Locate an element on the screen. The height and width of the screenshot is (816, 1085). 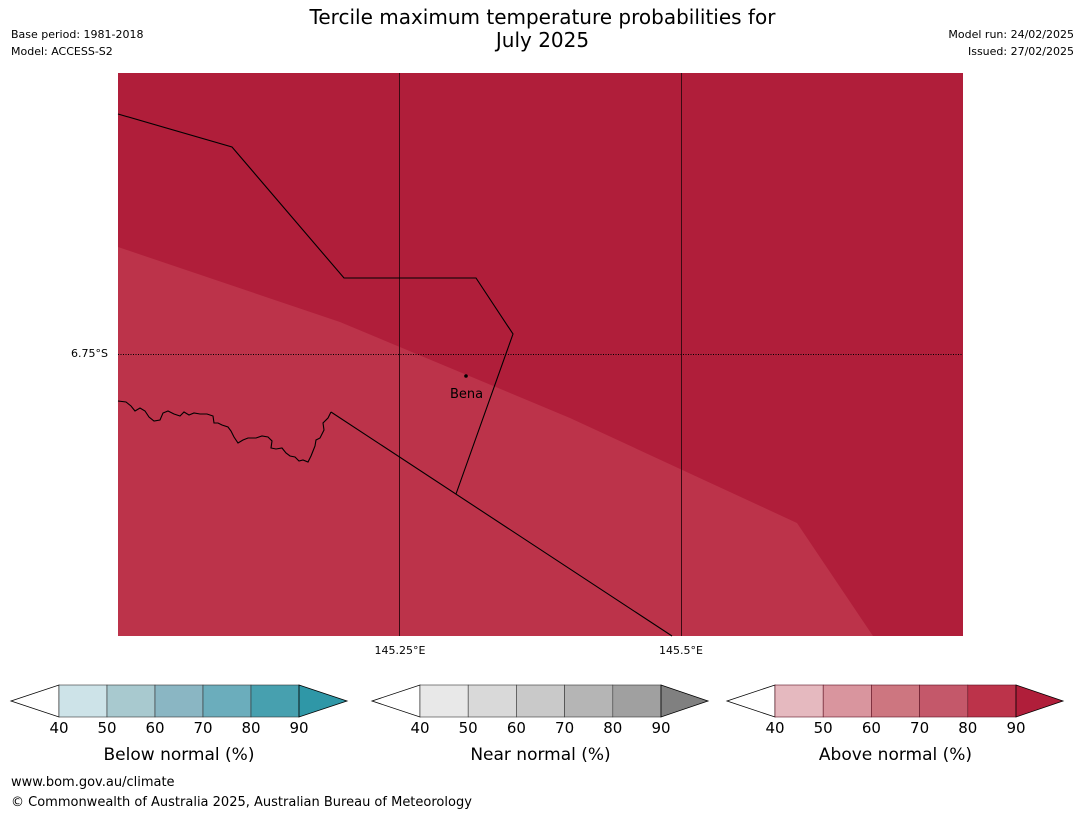
below-normal-tick-60: 60 is located at coordinates (155, 728).